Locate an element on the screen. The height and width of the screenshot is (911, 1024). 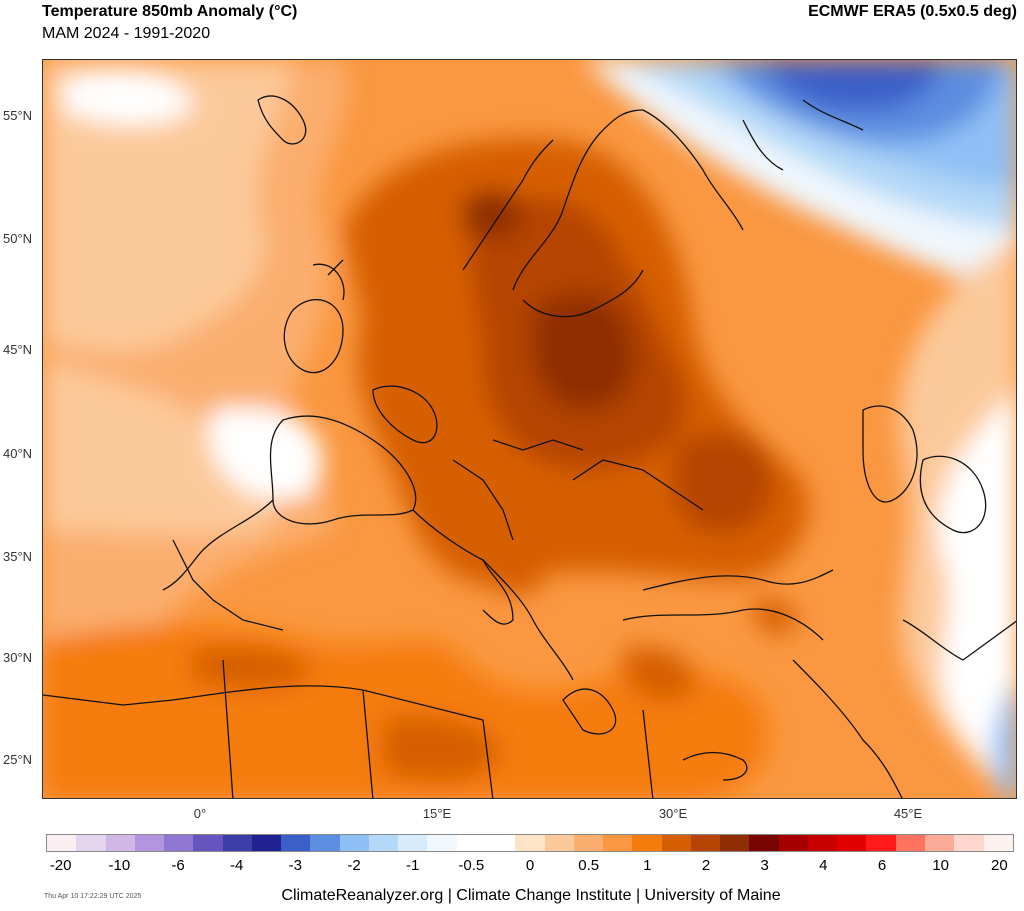
colorbar-tick-label: -2 is located at coordinates (354, 865).